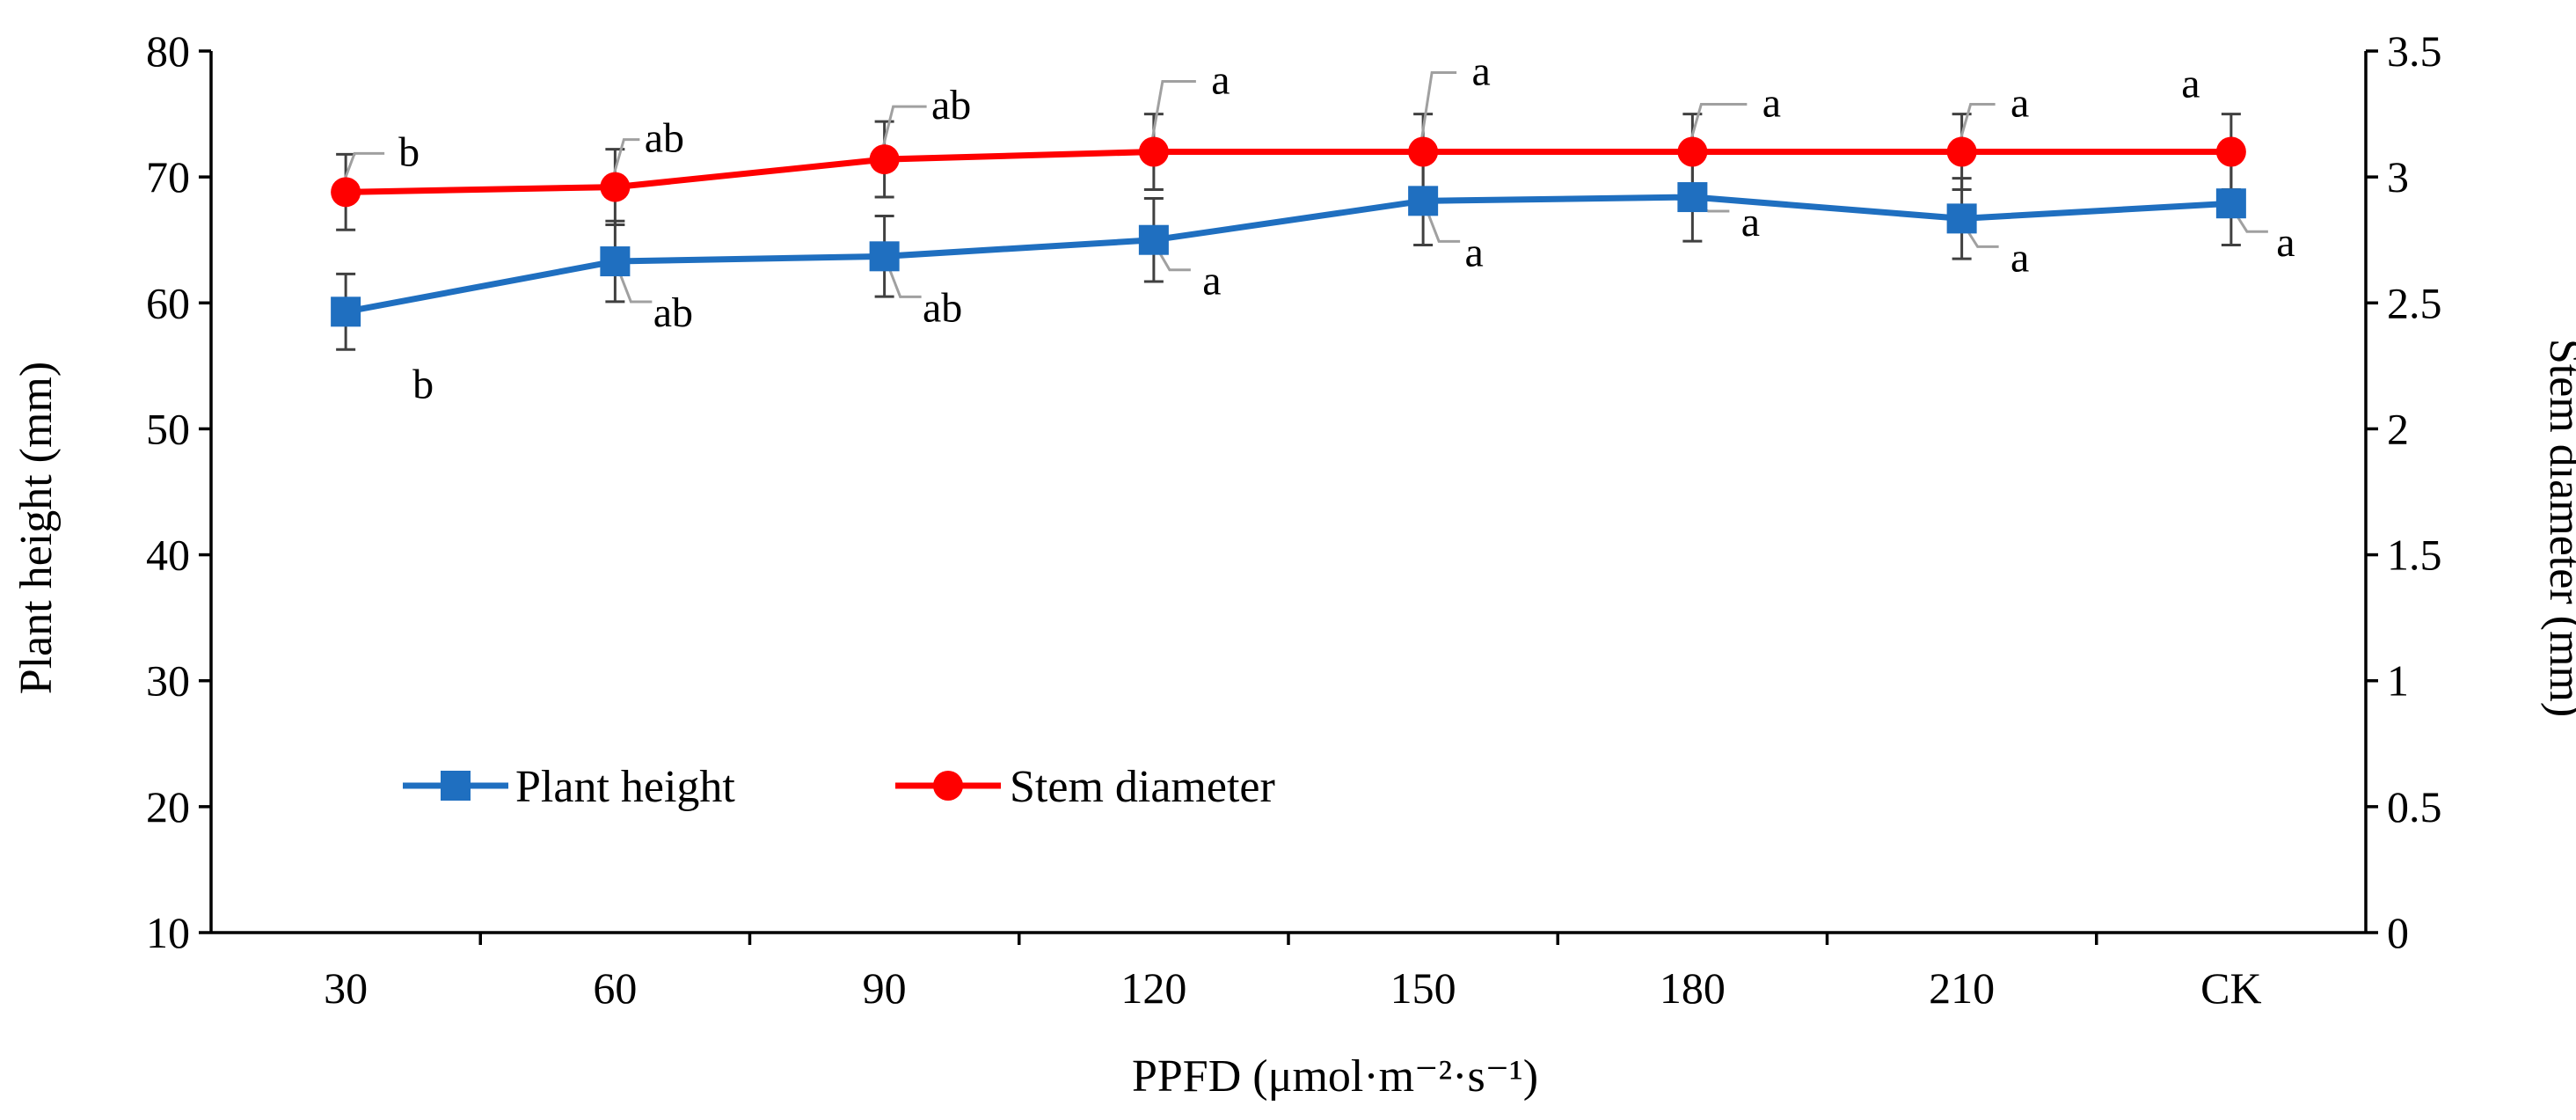  I want to click on x-tick-label: 120, so click(1153, 988).